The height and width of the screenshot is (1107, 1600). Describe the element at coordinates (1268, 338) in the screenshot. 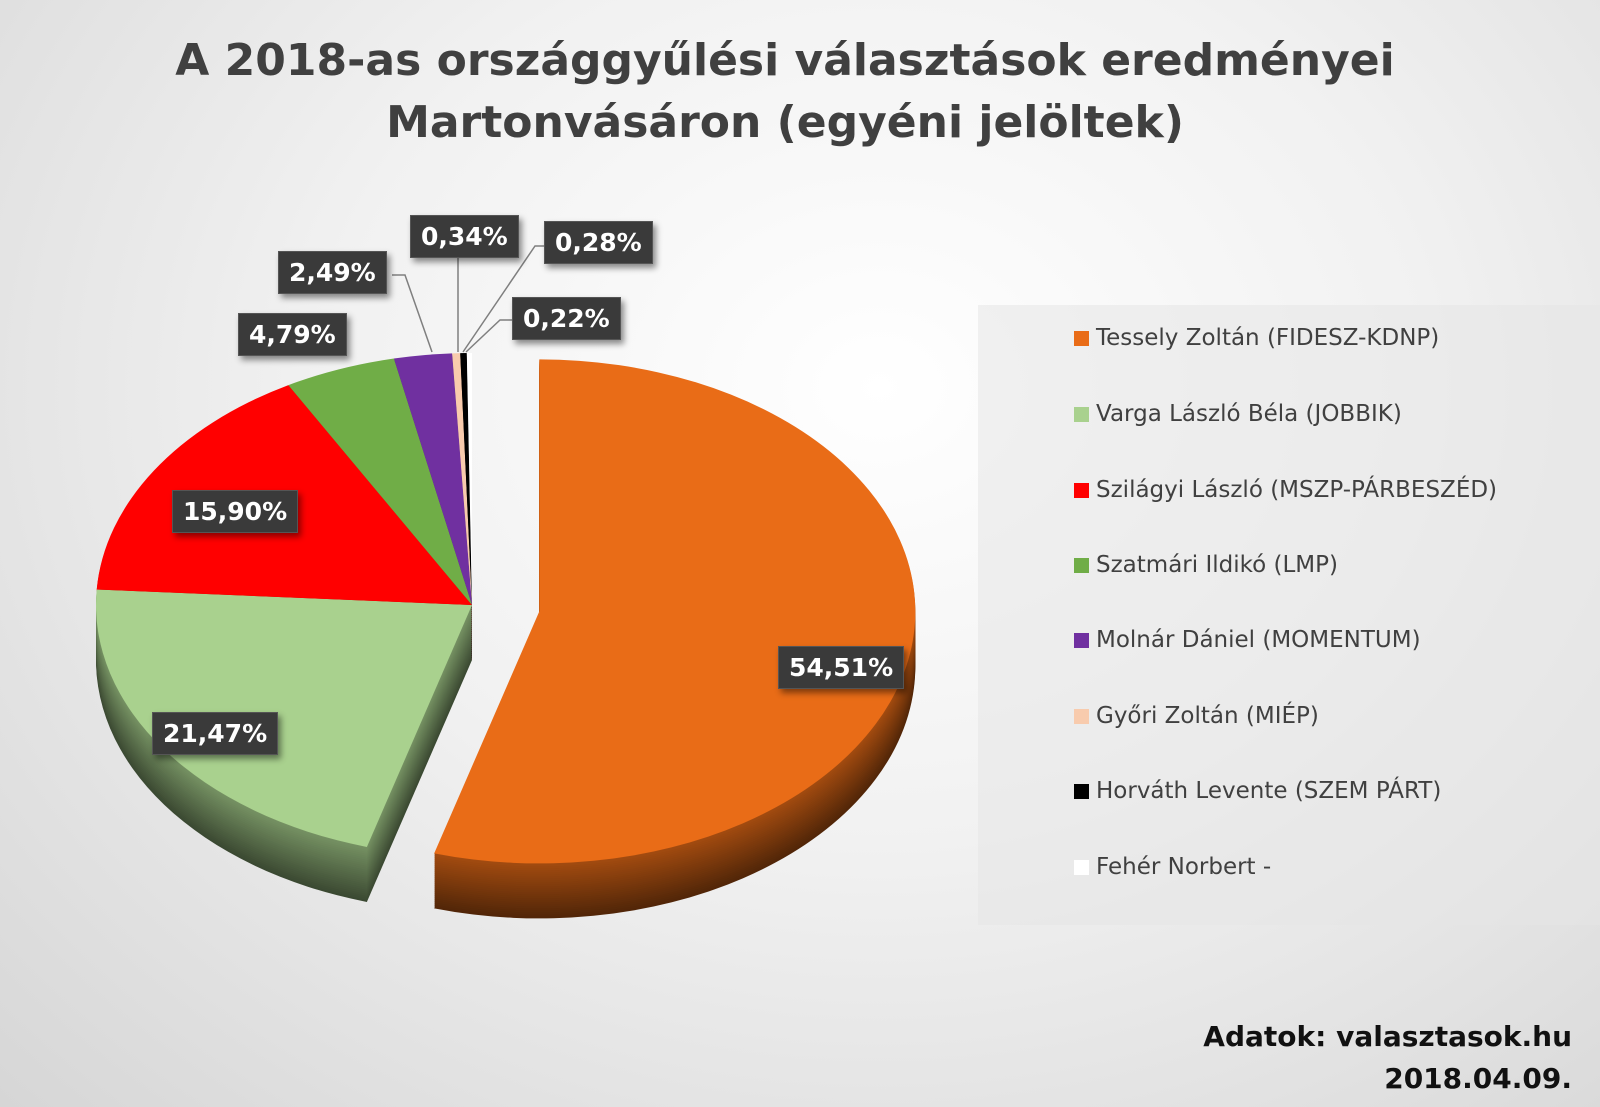

I see `legend-label: Tessely Zoltán (FIDESZ-KDNP)` at that location.